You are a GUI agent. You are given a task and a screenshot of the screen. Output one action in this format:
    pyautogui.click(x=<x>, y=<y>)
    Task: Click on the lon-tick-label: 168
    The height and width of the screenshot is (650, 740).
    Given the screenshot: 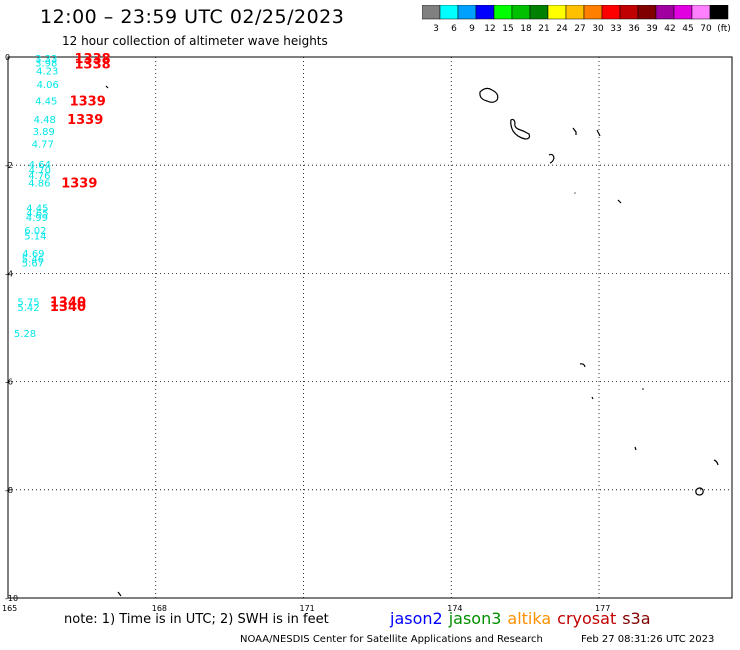 What is the action you would take?
    pyautogui.click(x=159, y=608)
    